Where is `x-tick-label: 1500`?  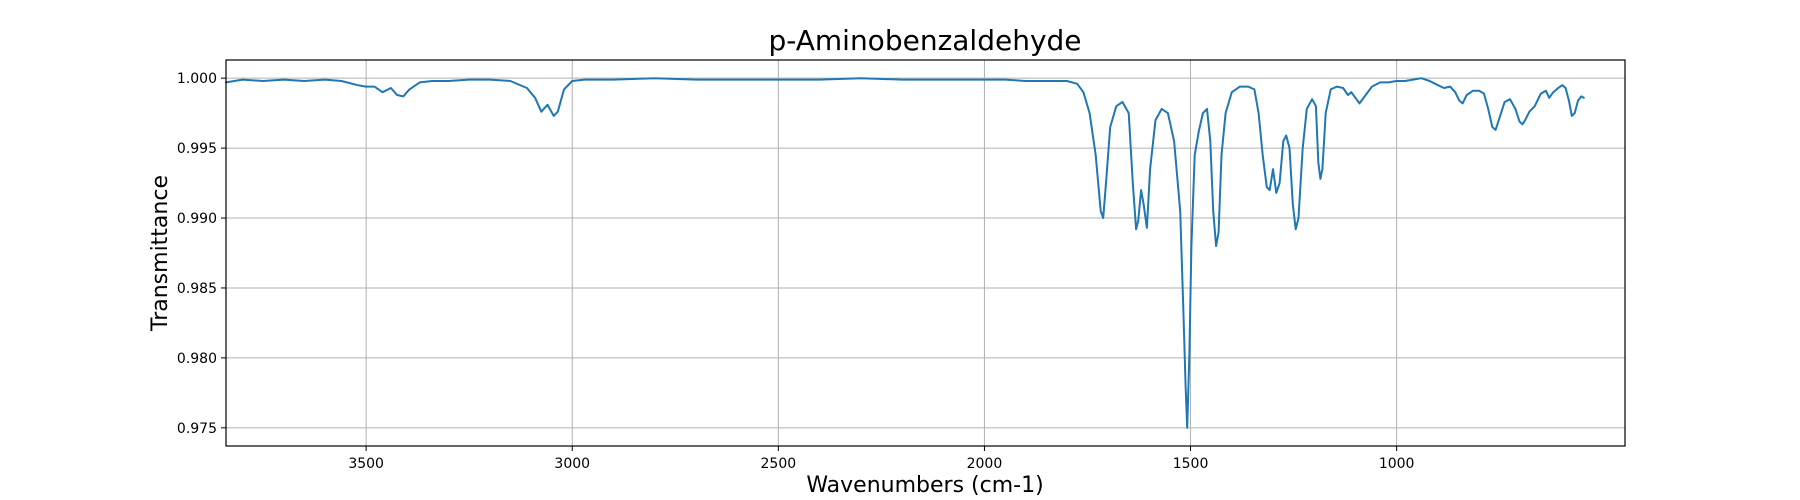
x-tick-label: 1500 is located at coordinates (1191, 464).